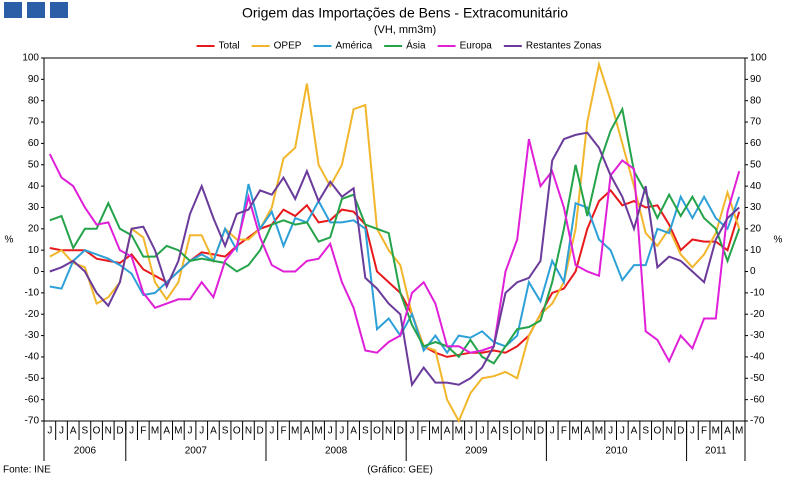  What do you see at coordinates (756, 207) in the screenshot?
I see `y2-tick-label: 30` at bounding box center [756, 207].